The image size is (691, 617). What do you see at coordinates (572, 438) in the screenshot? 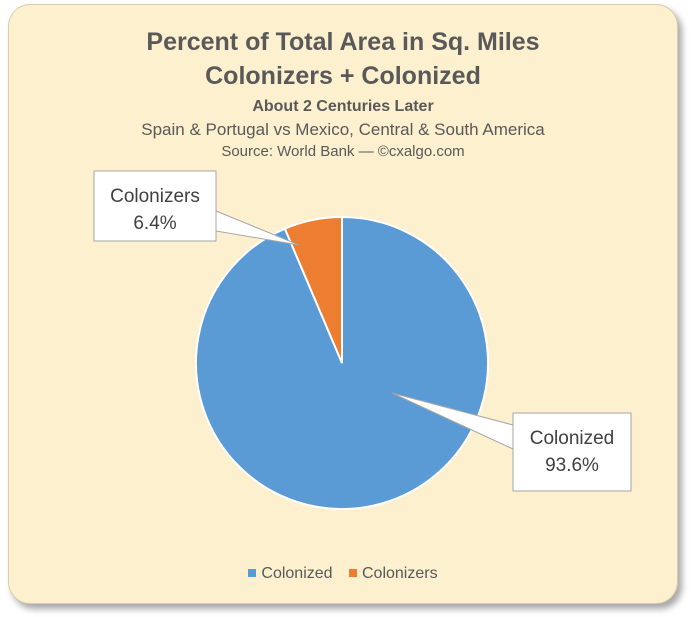
I see `data-label-name-colonized: Colonized` at bounding box center [572, 438].